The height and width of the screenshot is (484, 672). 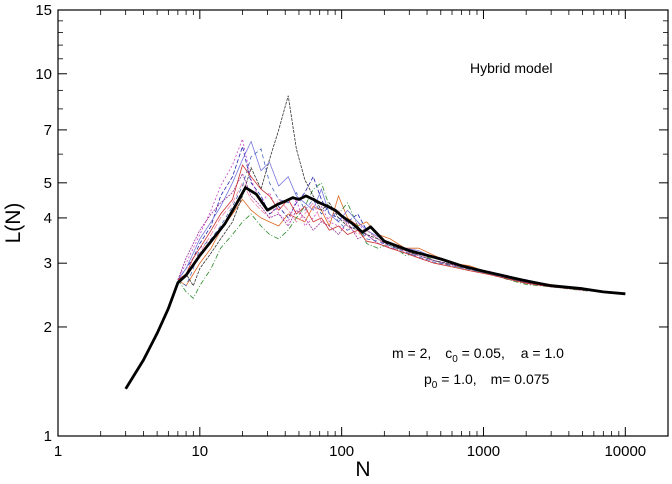 I want to click on y-tick-label: 5, so click(x=48, y=183).